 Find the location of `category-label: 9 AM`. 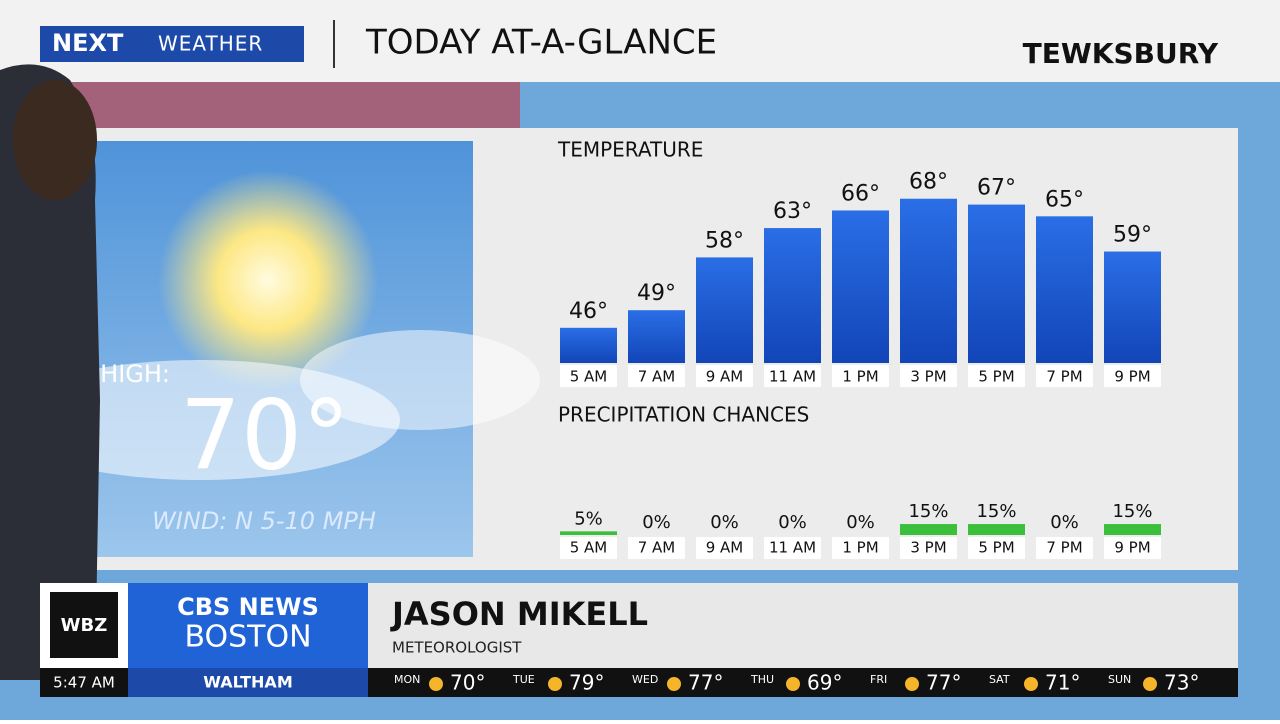

category-label: 9 AM is located at coordinates (725, 548).